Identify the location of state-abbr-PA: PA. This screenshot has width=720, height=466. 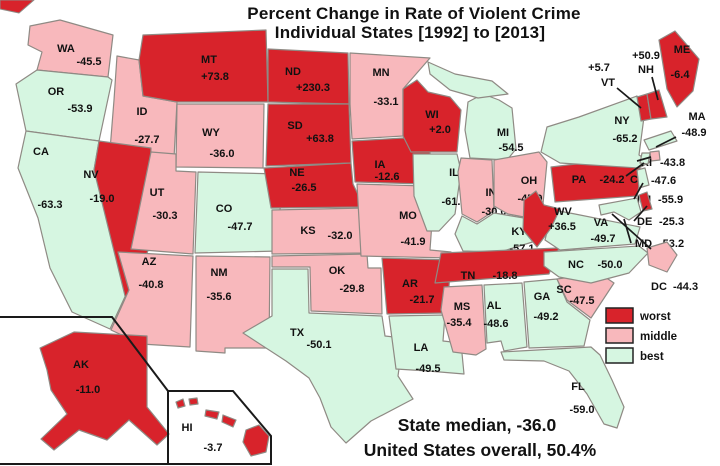
(579, 180).